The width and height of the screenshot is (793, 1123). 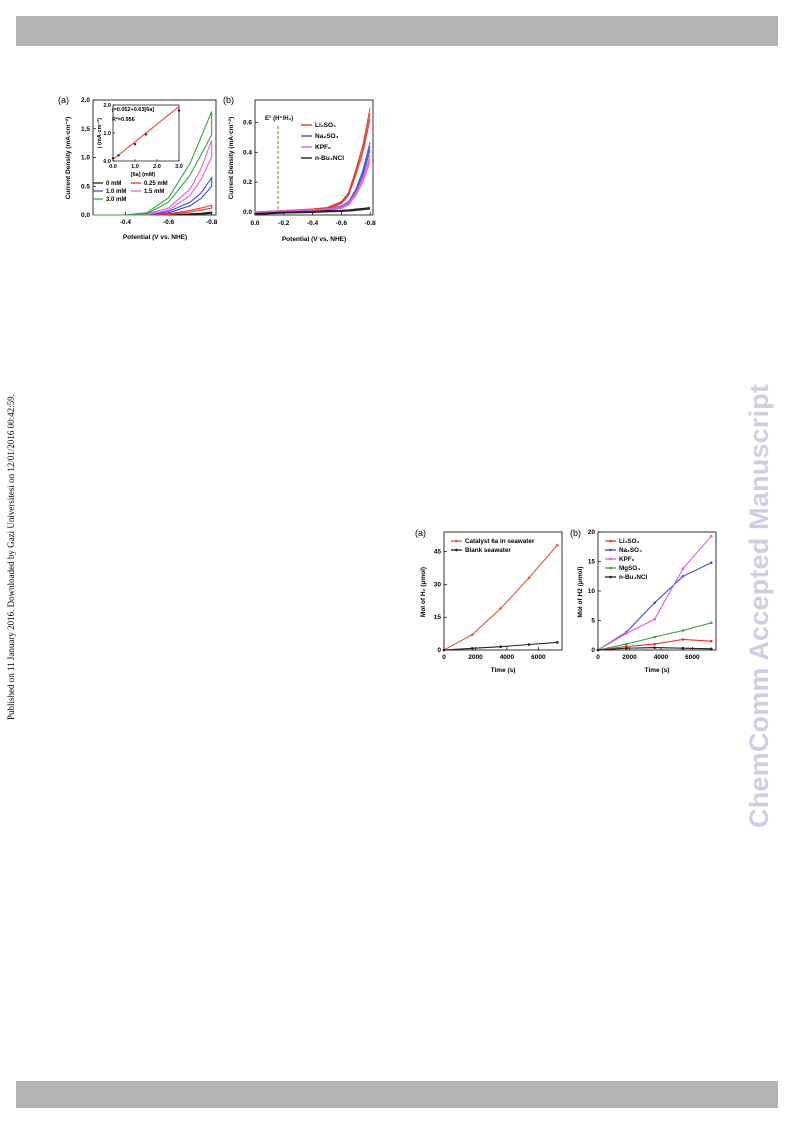 What do you see at coordinates (143, 175) in the screenshot?
I see `inset-xlabel: [6a] (mM)` at bounding box center [143, 175].